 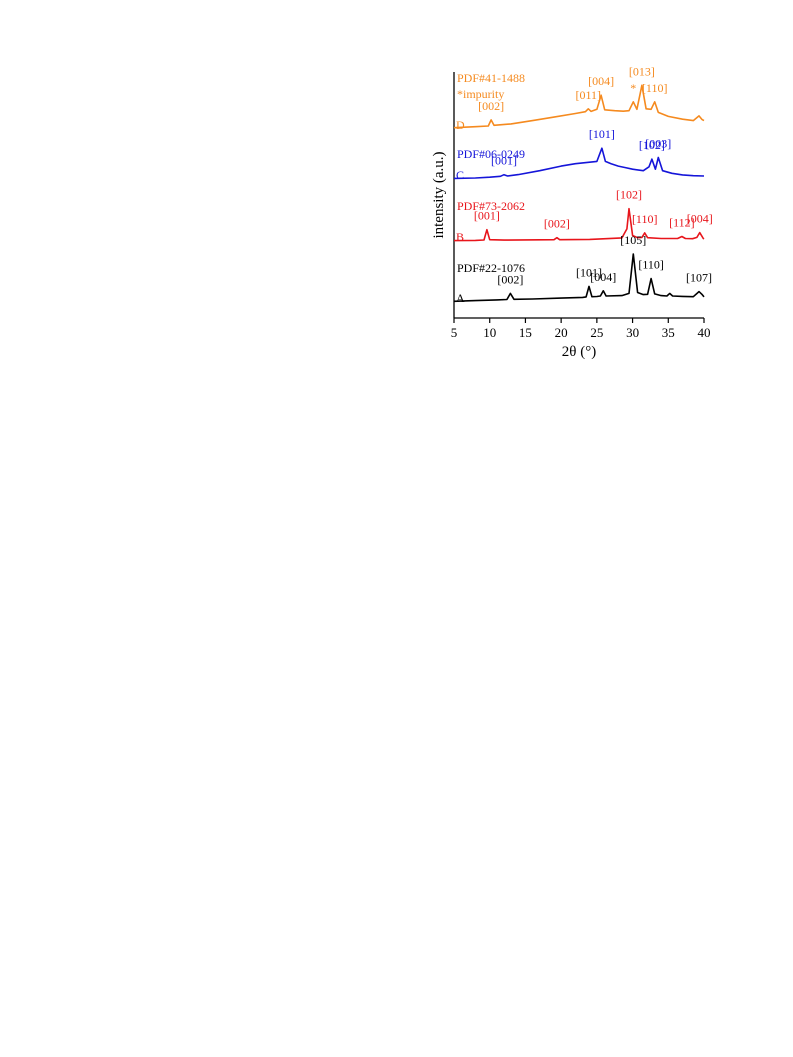 I want to click on peak-label-c: [003], so click(x=658, y=144).